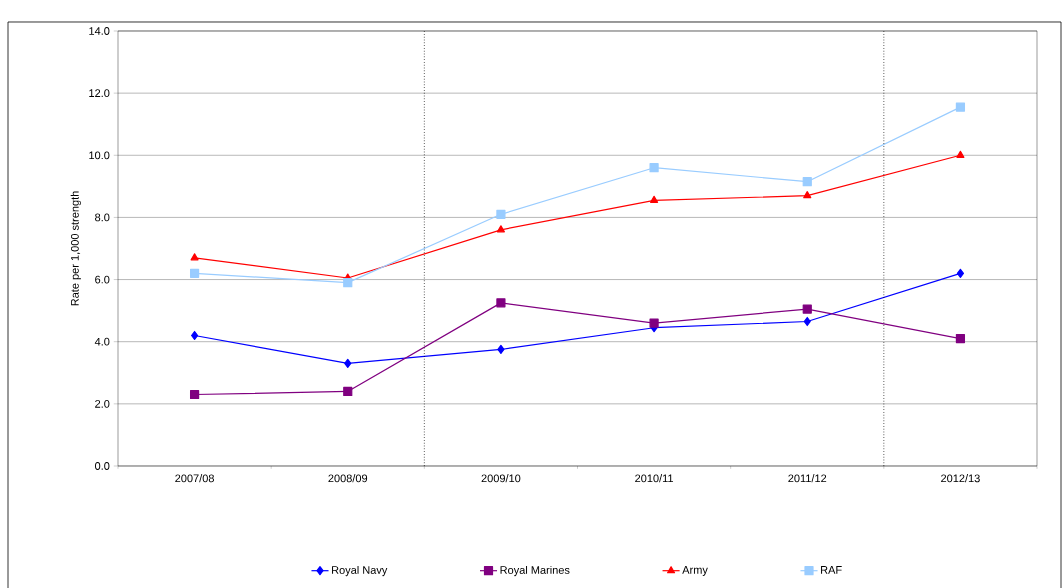 The height and width of the screenshot is (588, 1062). Describe the element at coordinates (654, 478) in the screenshot. I see `x-tick-label: 2010/11` at that location.